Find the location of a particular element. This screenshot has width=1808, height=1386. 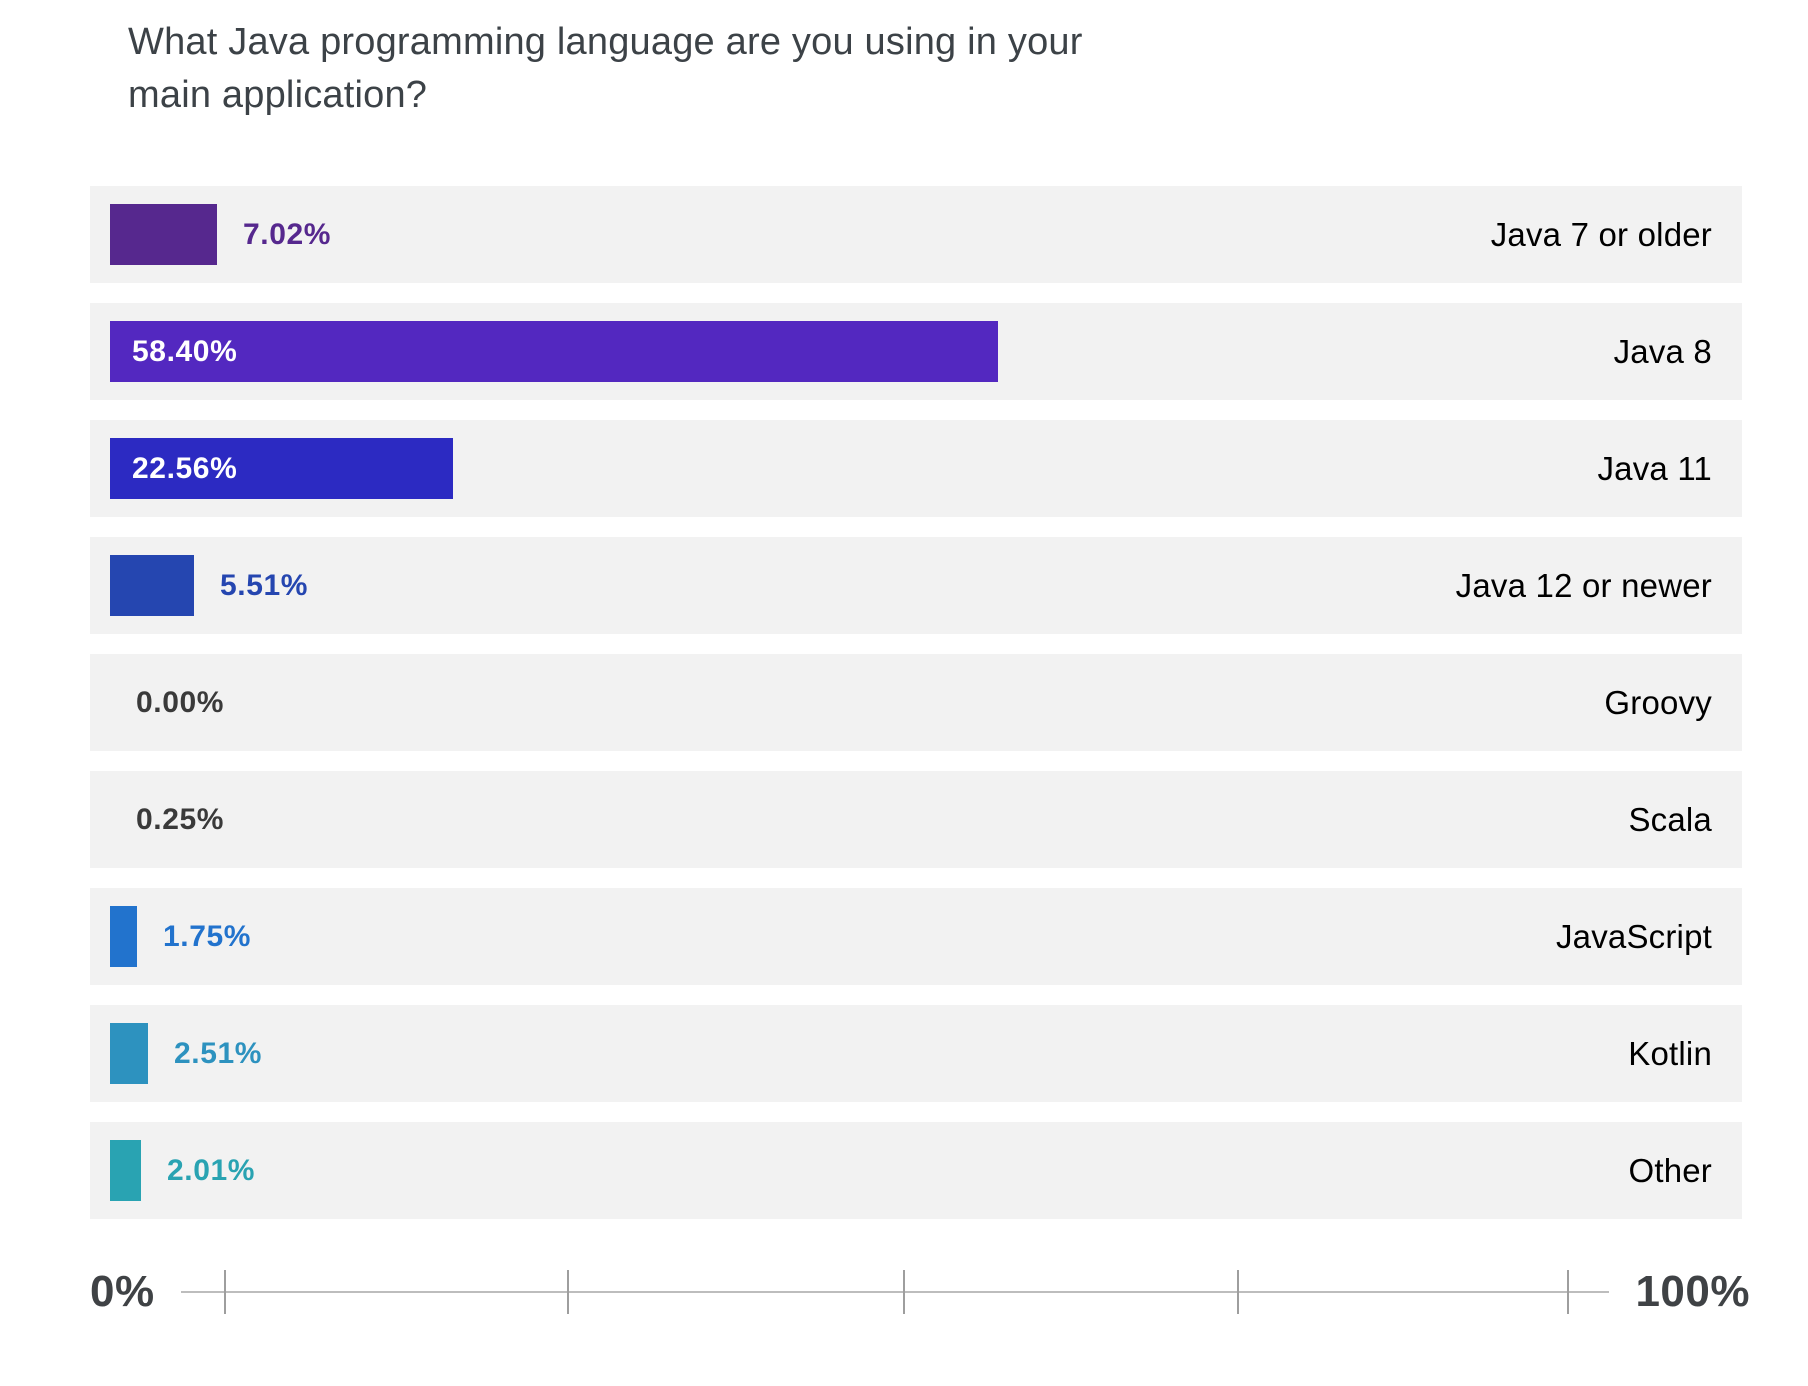

category-label: Java 12 or newer is located at coordinates (1583, 585).